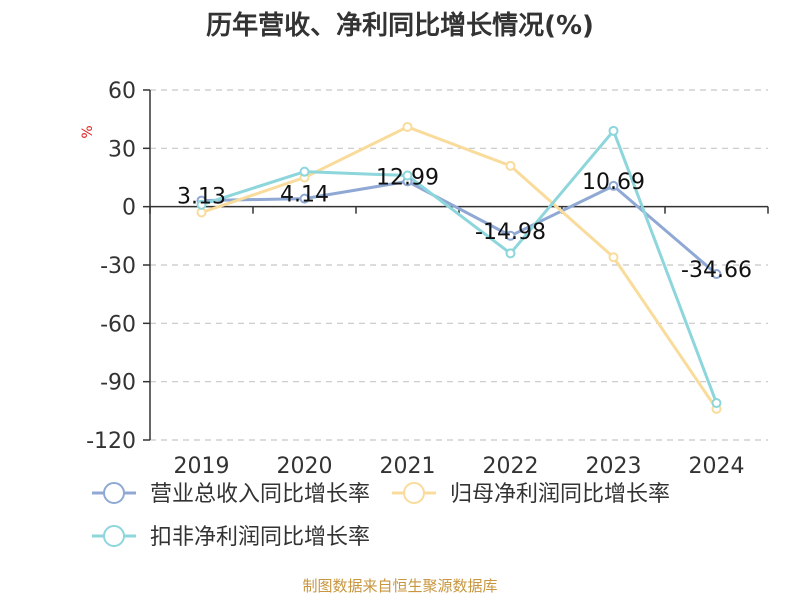  I want to click on data-label: 4.14, so click(304, 195).